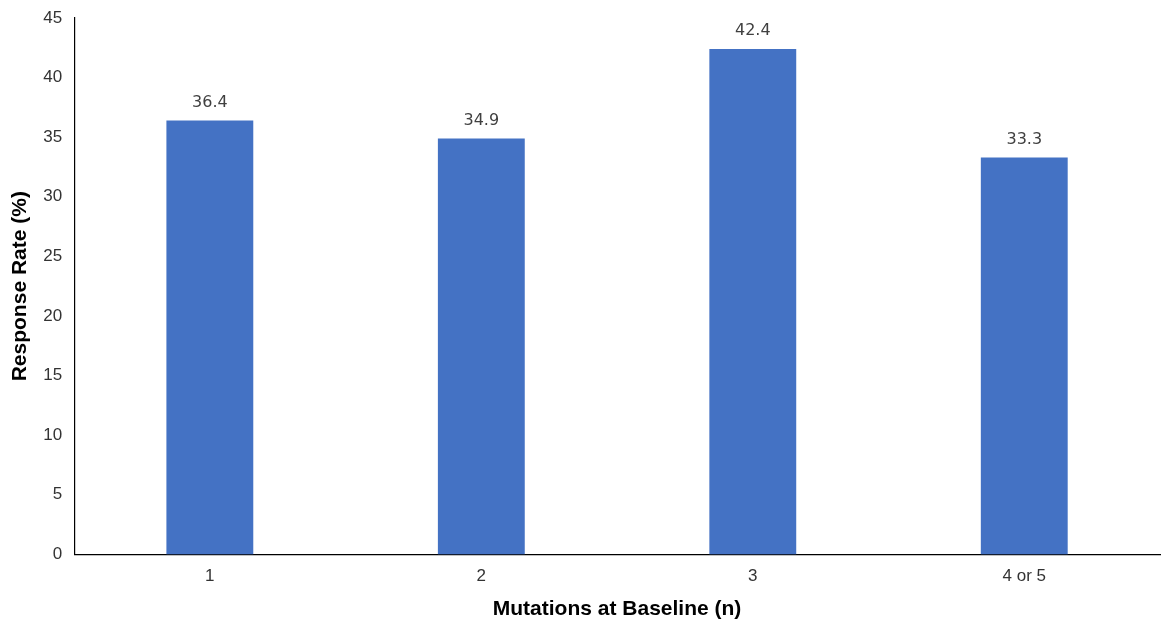 The image size is (1168, 630). I want to click on y-tick-label: 25, so click(53, 256).